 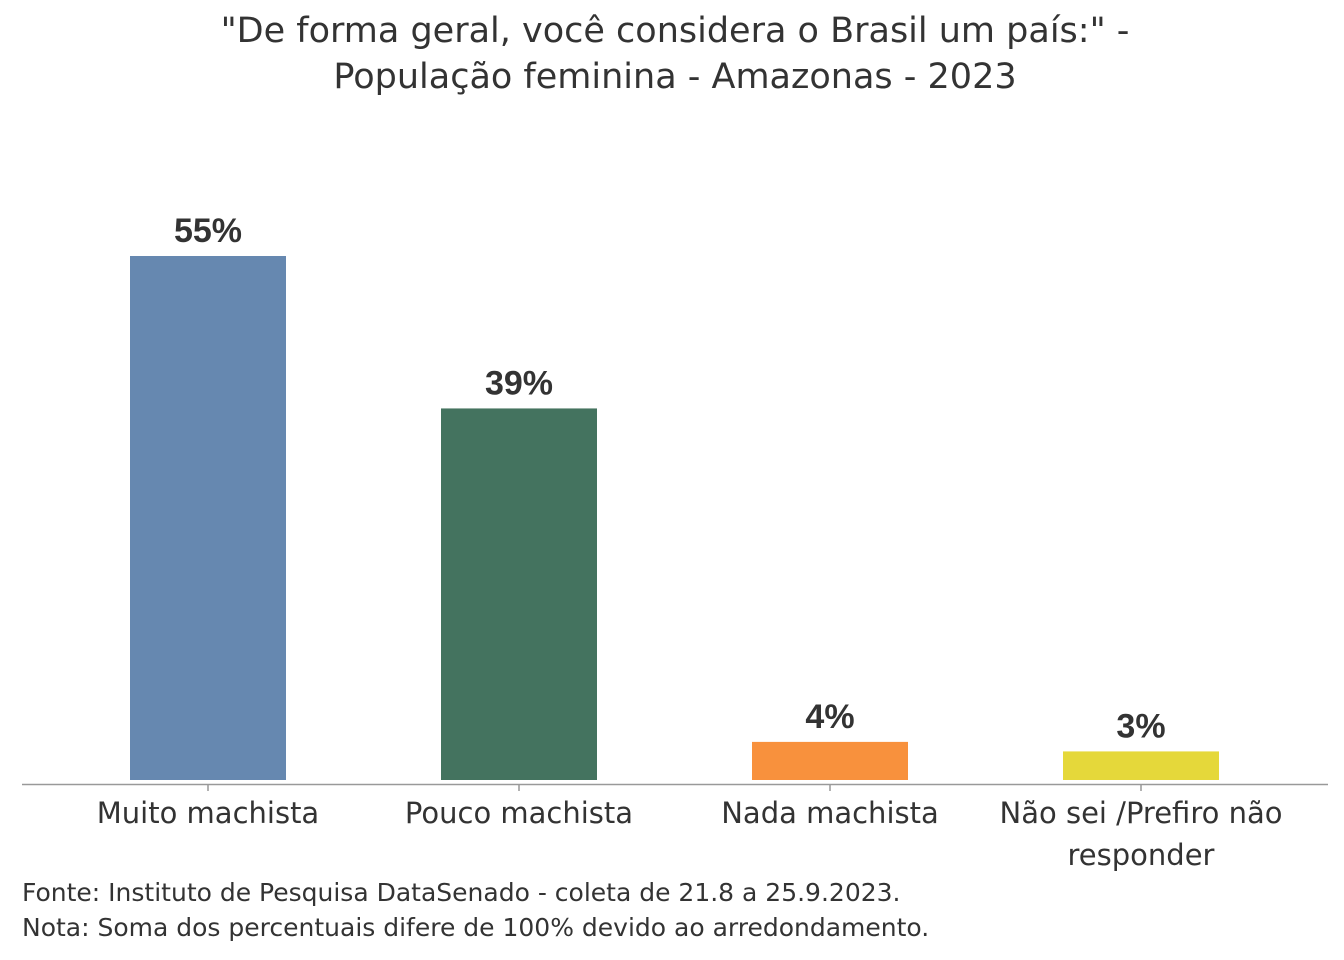 What do you see at coordinates (208, 231) in the screenshot?
I see `data-label: 55%` at bounding box center [208, 231].